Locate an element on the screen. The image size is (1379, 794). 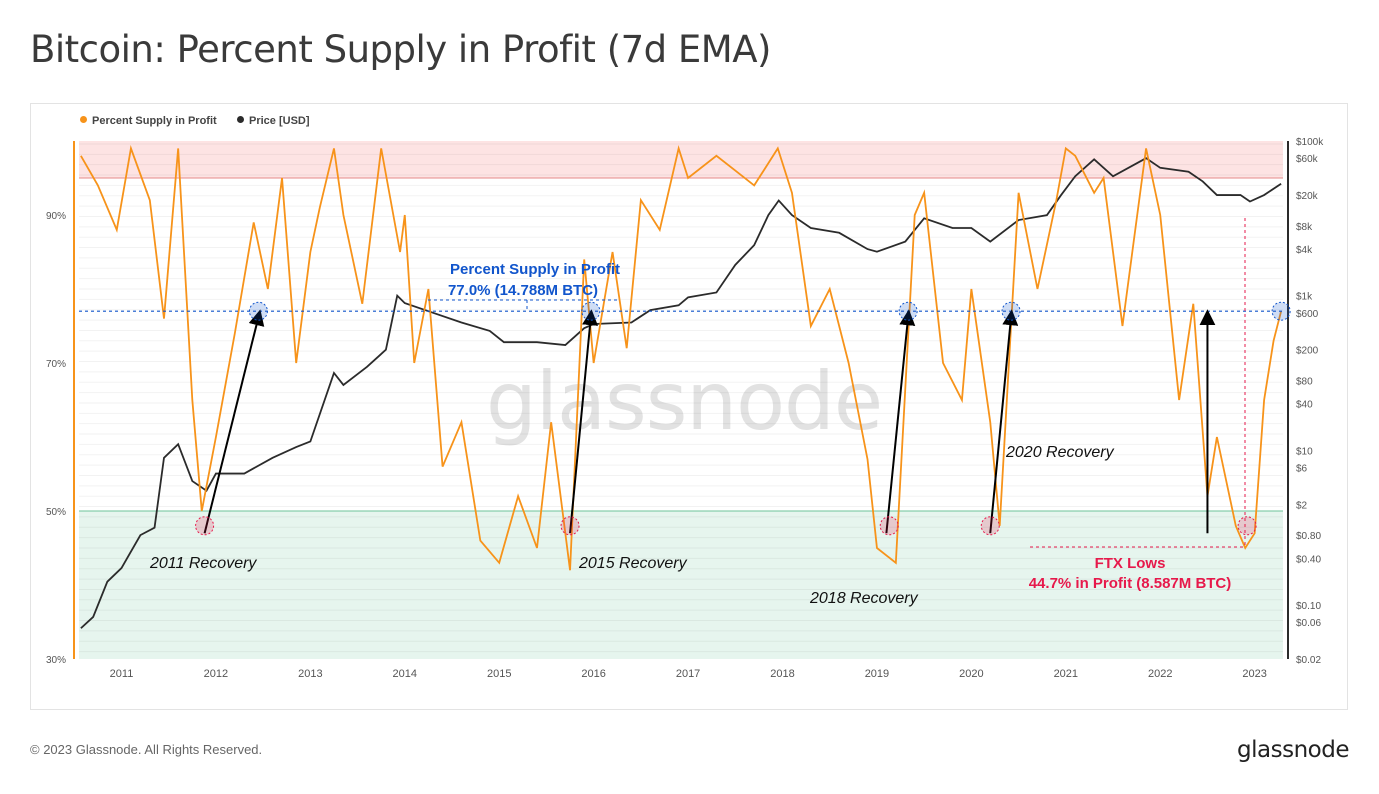
x-tick-label: 2016 is located at coordinates (593, 674).